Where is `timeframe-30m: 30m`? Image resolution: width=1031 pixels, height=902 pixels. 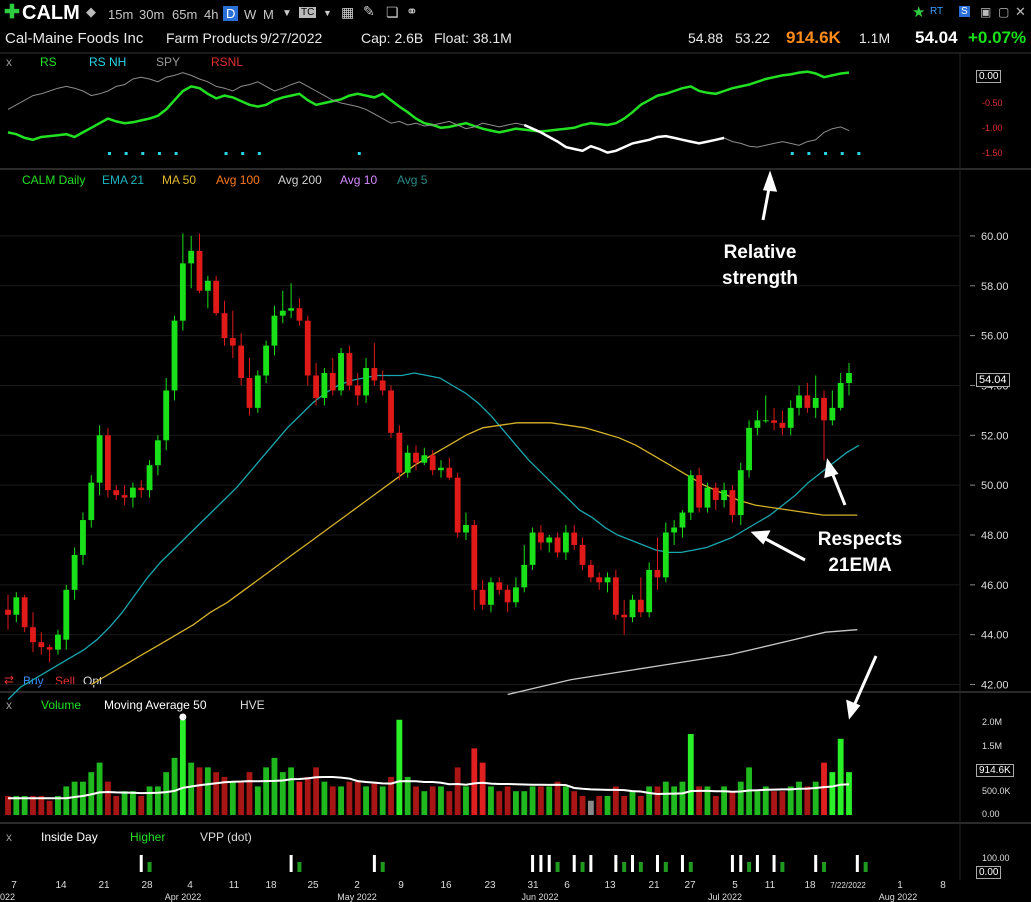 timeframe-30m: 30m is located at coordinates (152, 14).